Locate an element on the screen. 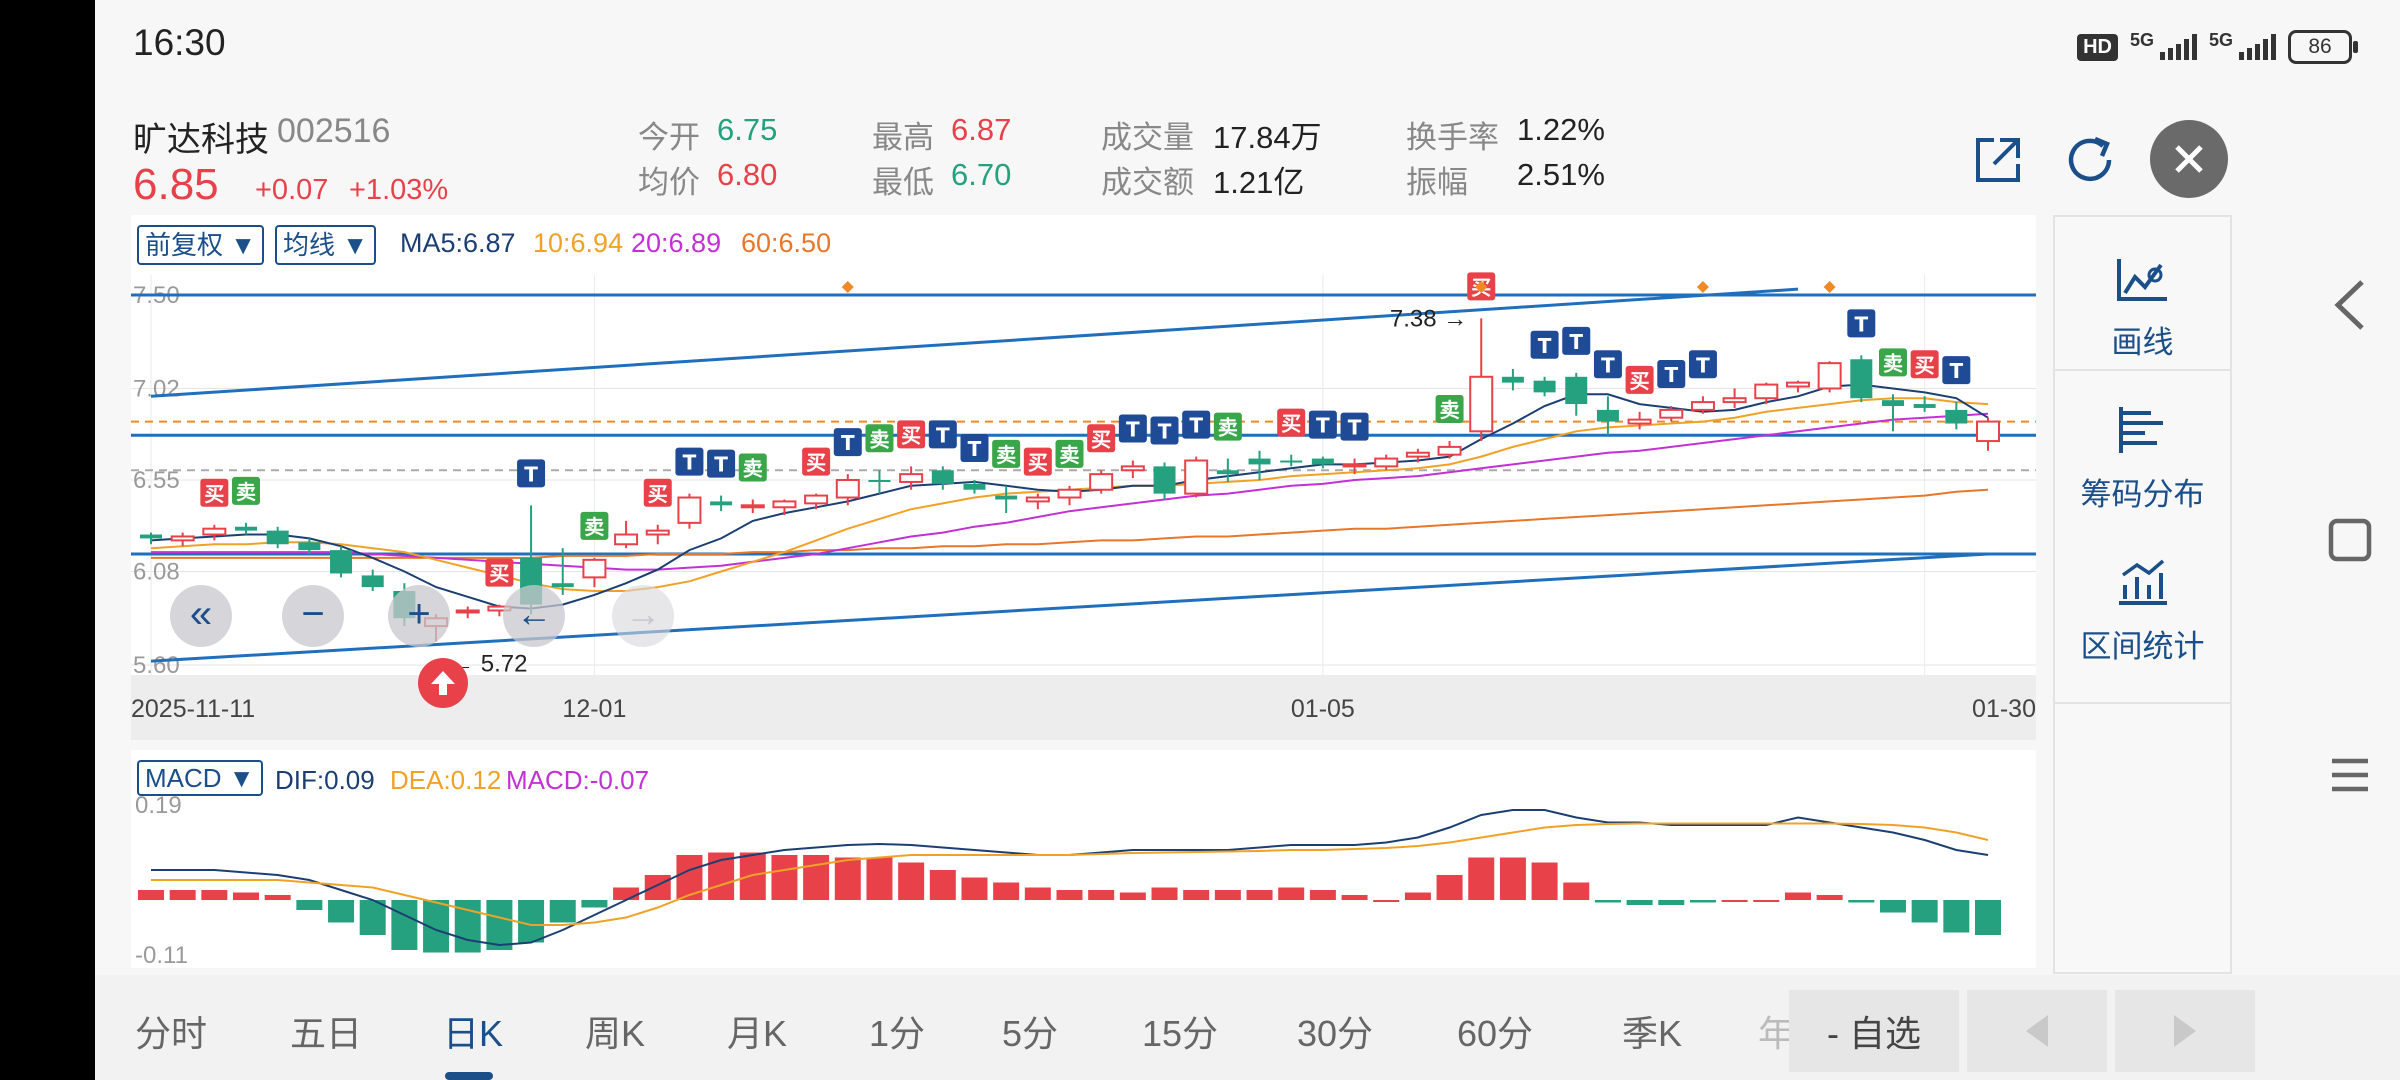 The width and height of the screenshot is (2400, 1080). share-button is located at coordinates (1998, 160).